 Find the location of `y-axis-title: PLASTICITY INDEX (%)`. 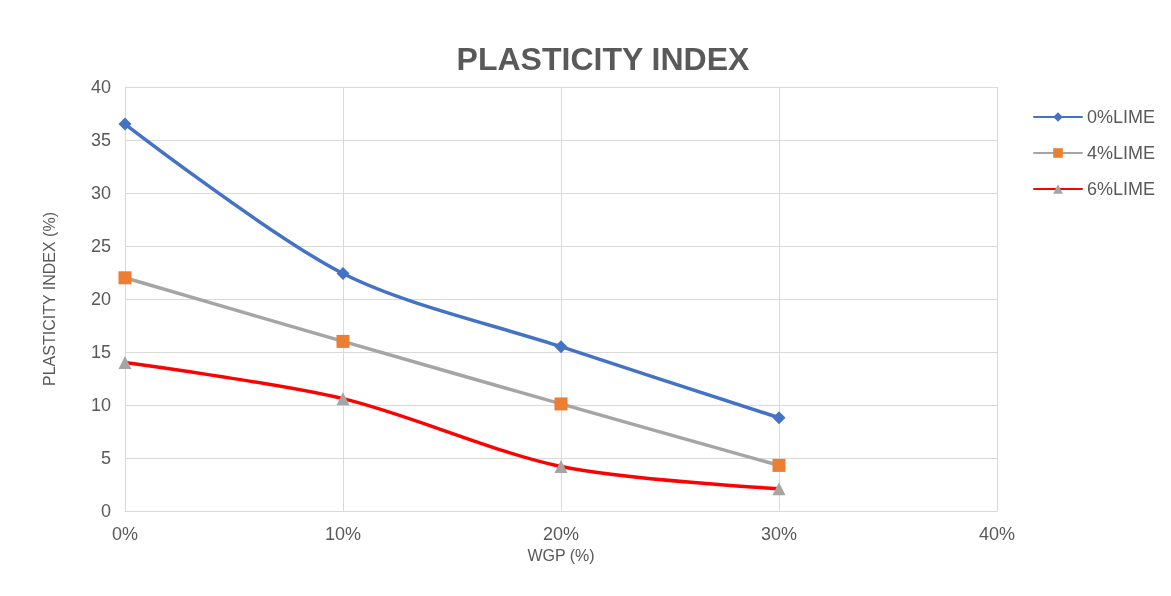

y-axis-title: PLASTICITY INDEX (%) is located at coordinates (49, 299).